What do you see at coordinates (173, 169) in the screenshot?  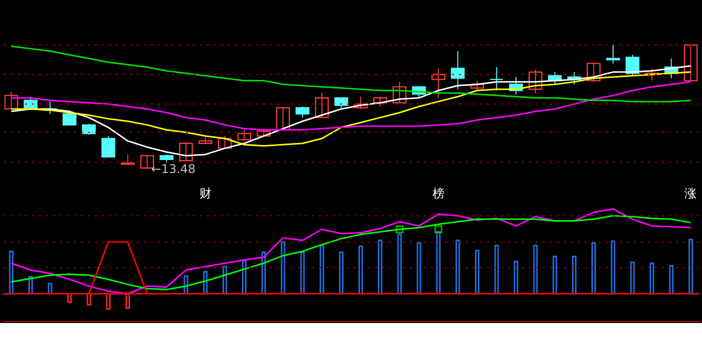 I see `annotation: ←13.48` at bounding box center [173, 169].